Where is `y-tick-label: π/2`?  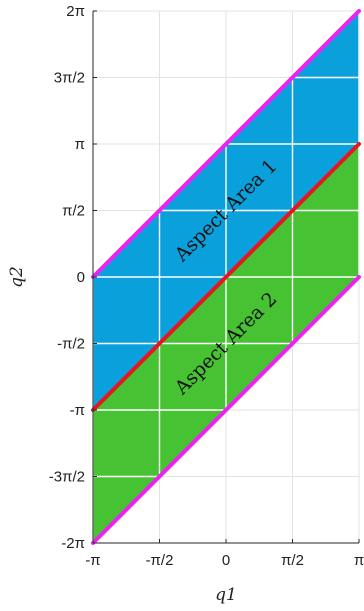 y-tick-label: π/2 is located at coordinates (73, 210).